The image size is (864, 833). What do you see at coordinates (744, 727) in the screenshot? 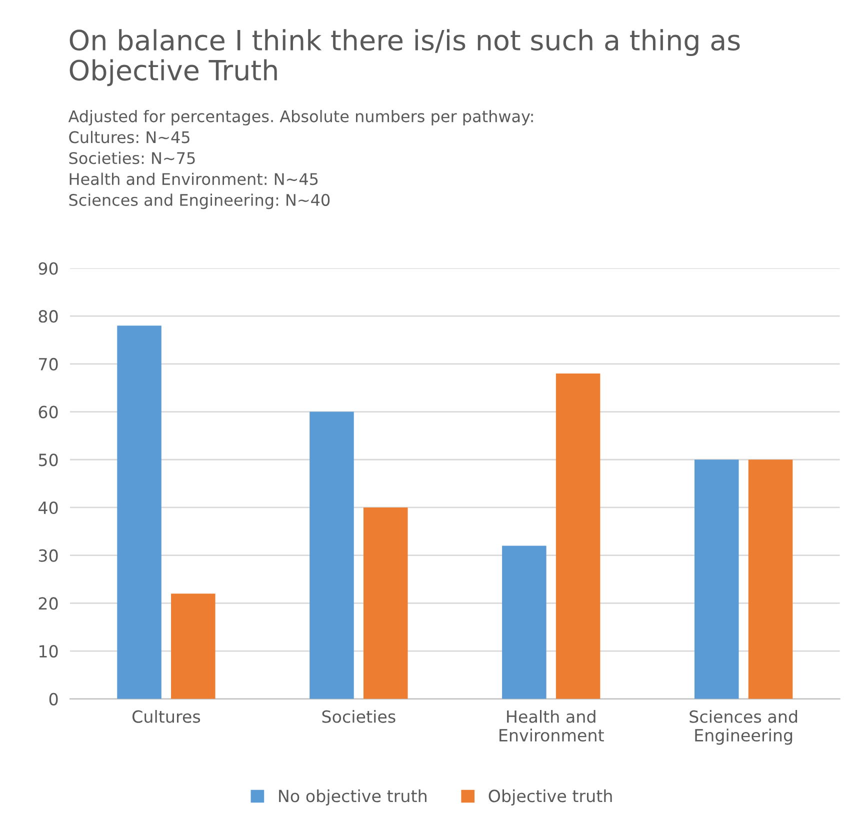
I see `x-tick-label: Sciences and Engineering` at bounding box center [744, 727].